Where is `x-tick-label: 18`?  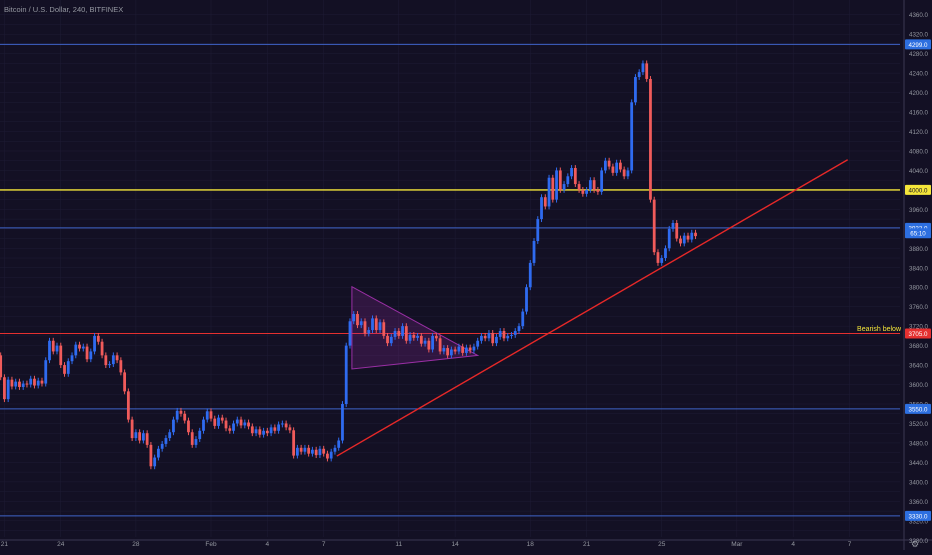 x-tick-label: 18 is located at coordinates (531, 544).